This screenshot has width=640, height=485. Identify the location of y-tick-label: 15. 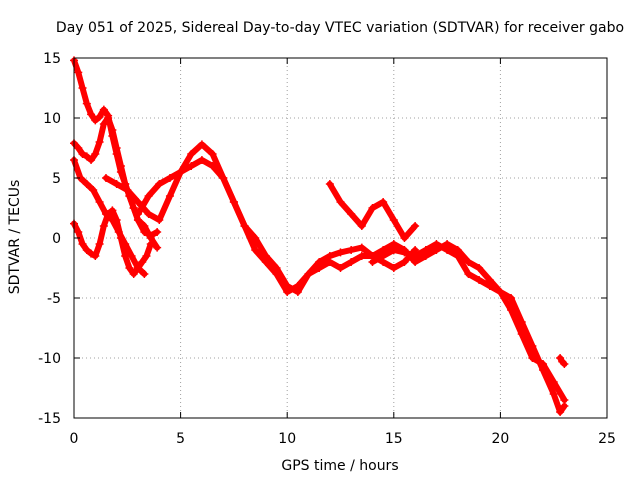
(52, 59).